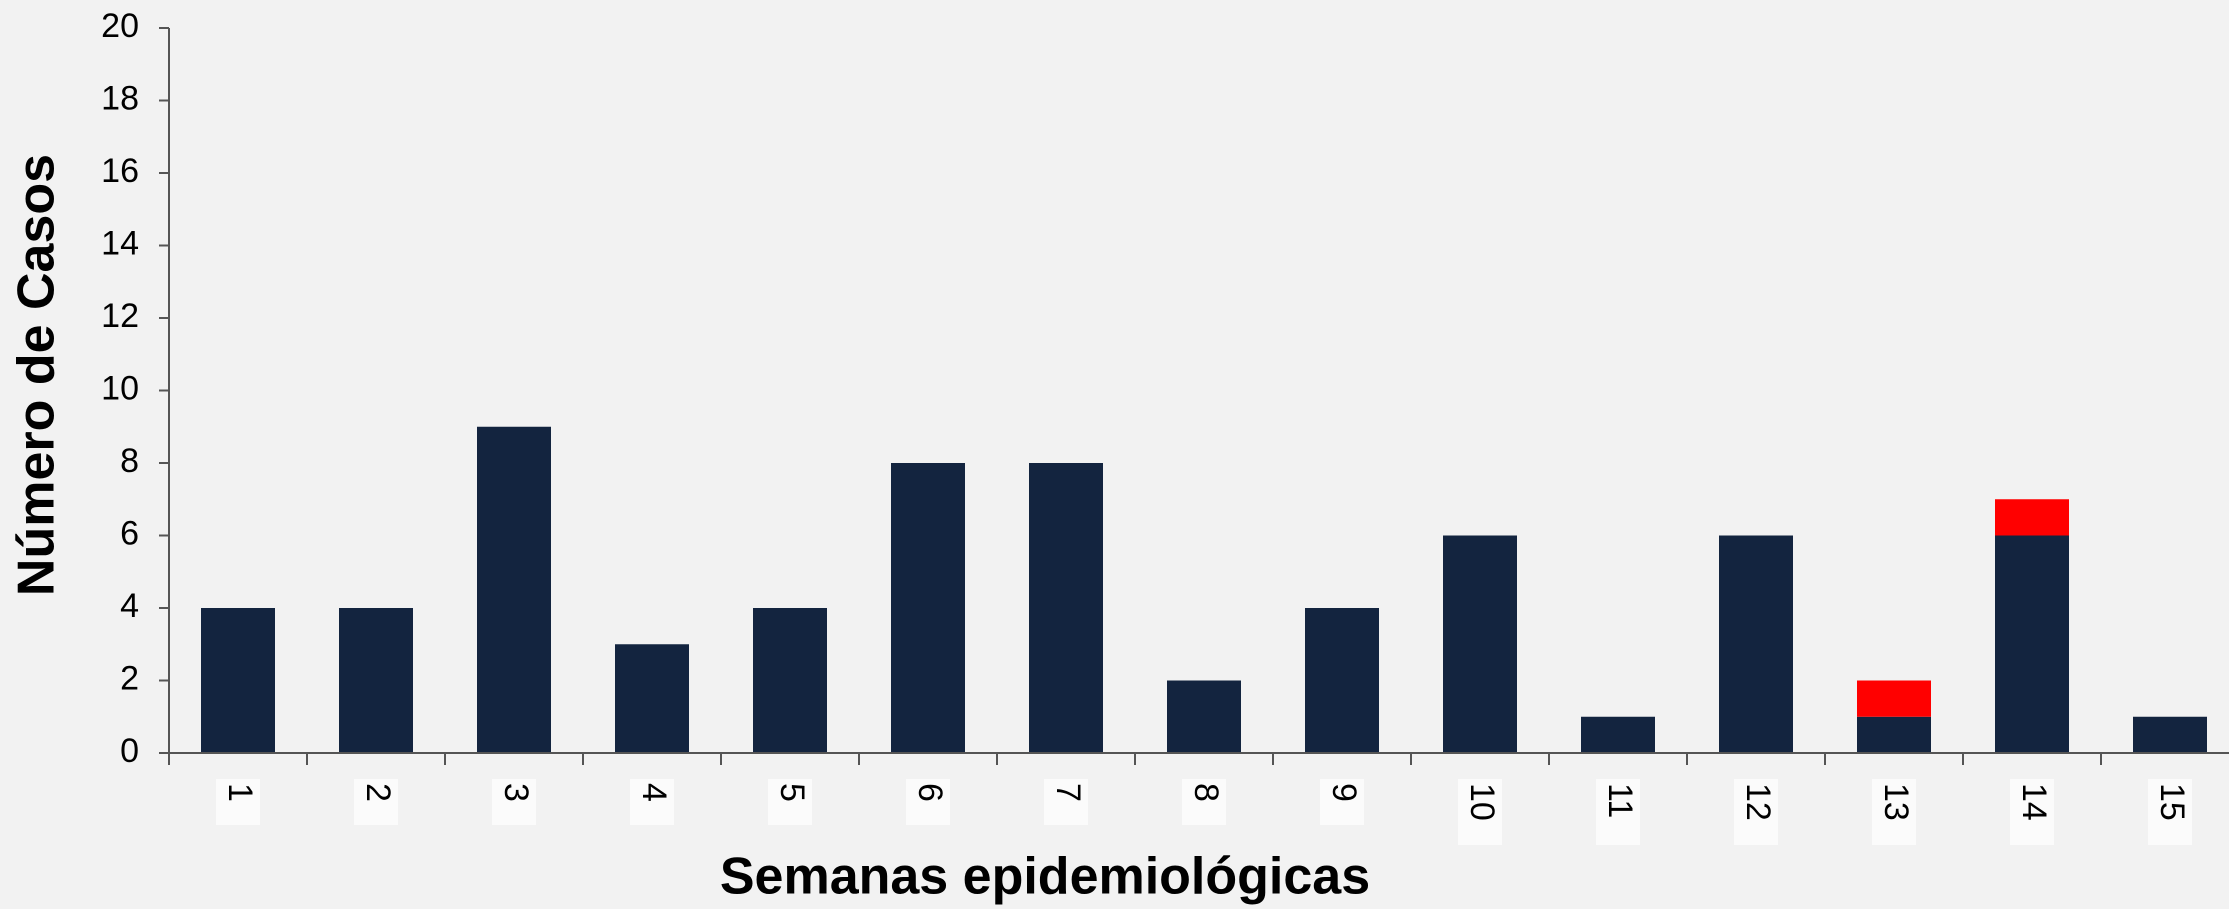 Image resolution: width=2229 pixels, height=909 pixels. I want to click on y-tick-label: 16, so click(120, 171).